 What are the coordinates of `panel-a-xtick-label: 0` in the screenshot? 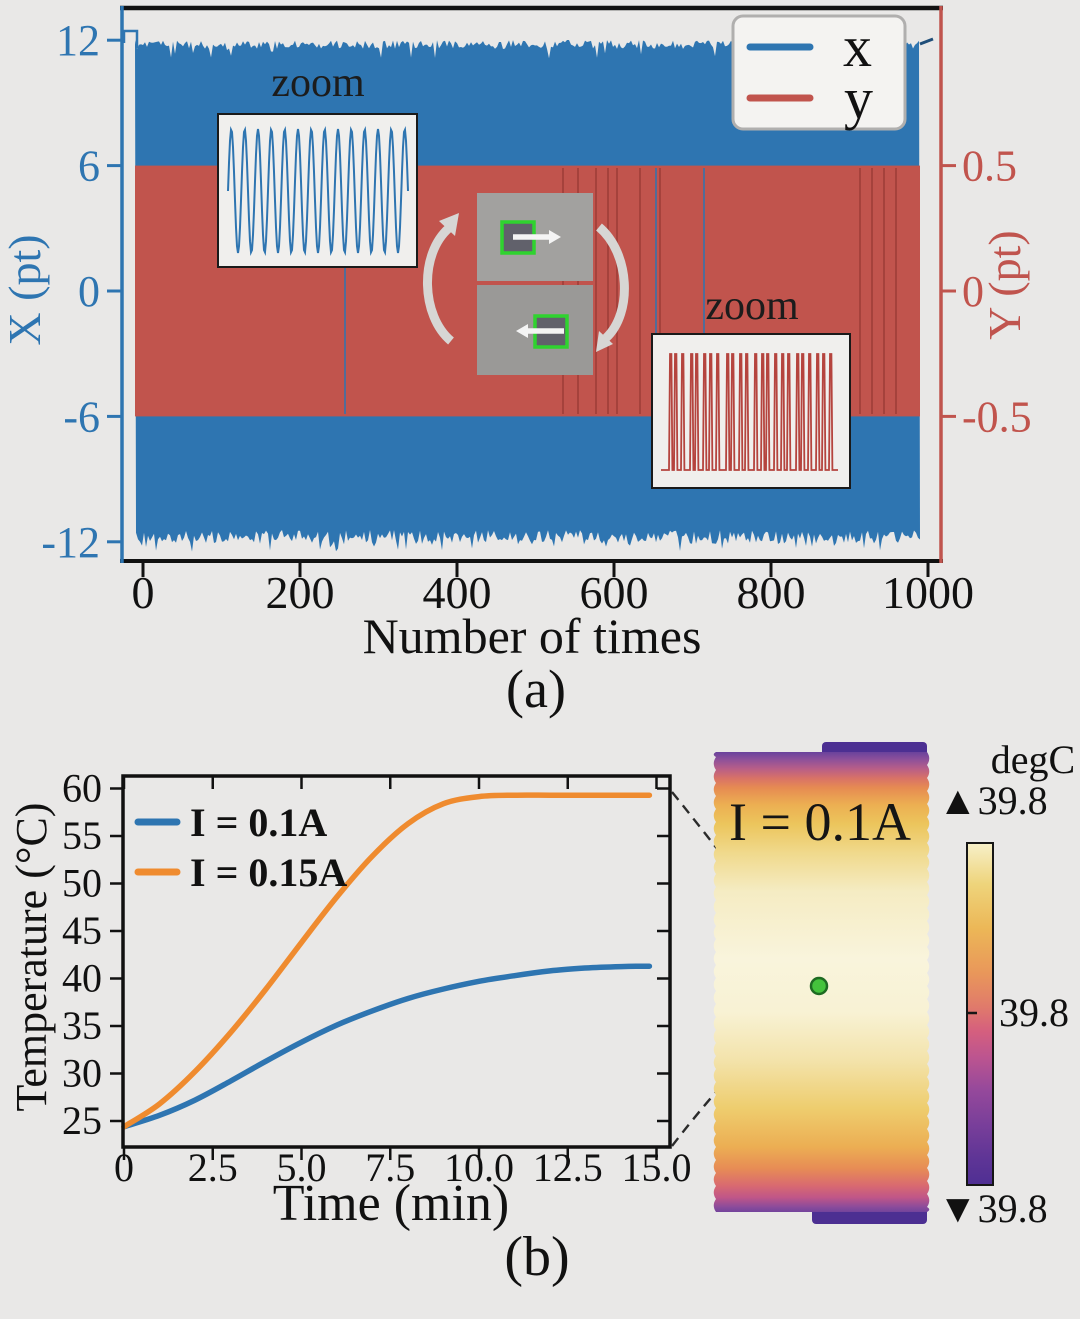 It's located at (143, 592).